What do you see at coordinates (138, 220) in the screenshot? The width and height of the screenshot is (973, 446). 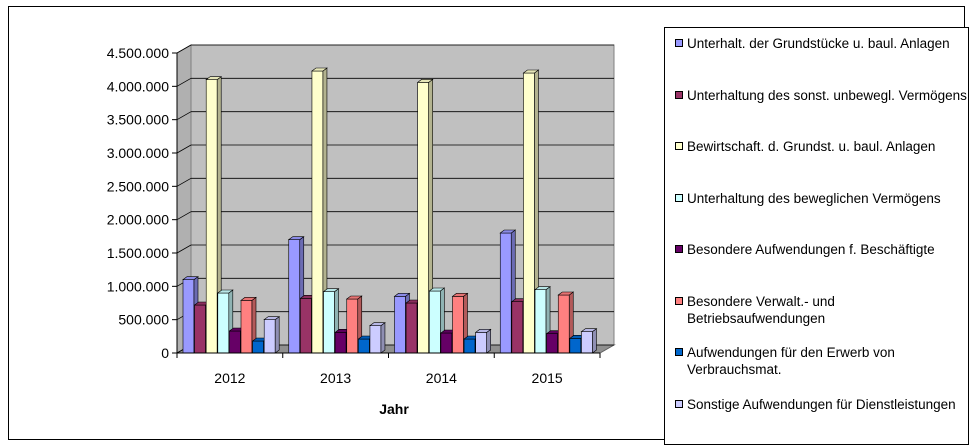 I see `y-tick-label: 2.000.000` at bounding box center [138, 220].